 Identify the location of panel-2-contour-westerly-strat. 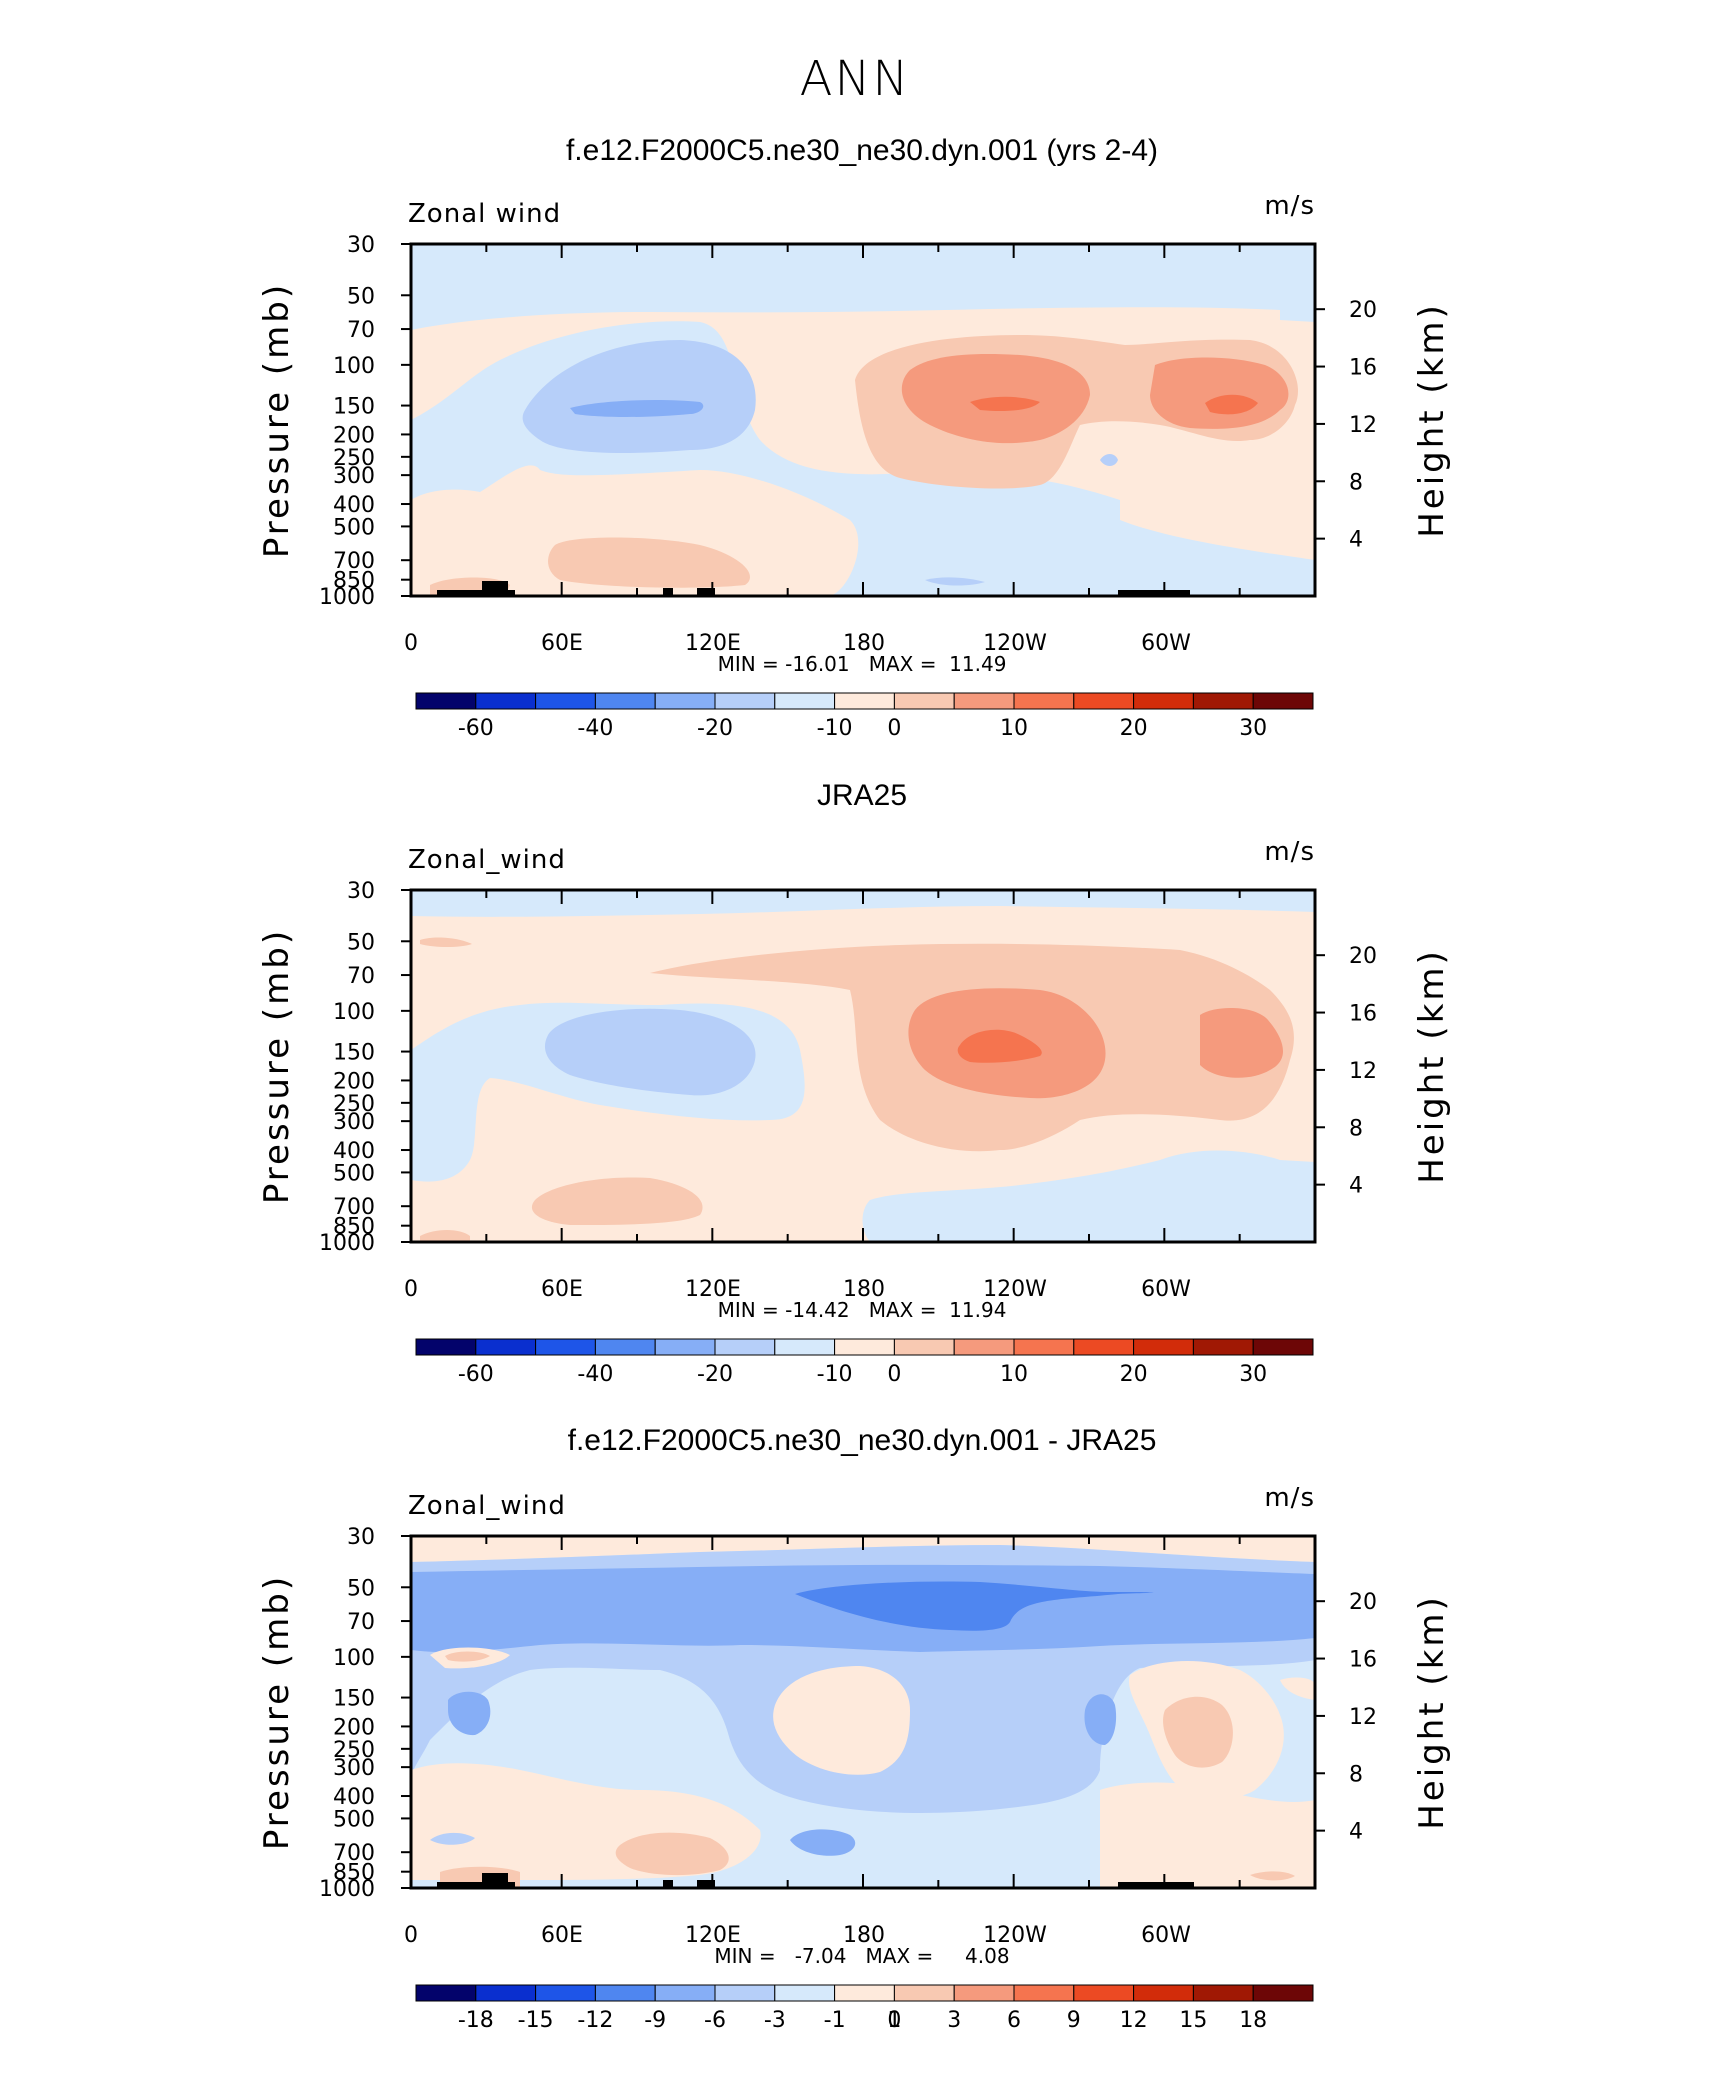
(446, 942).